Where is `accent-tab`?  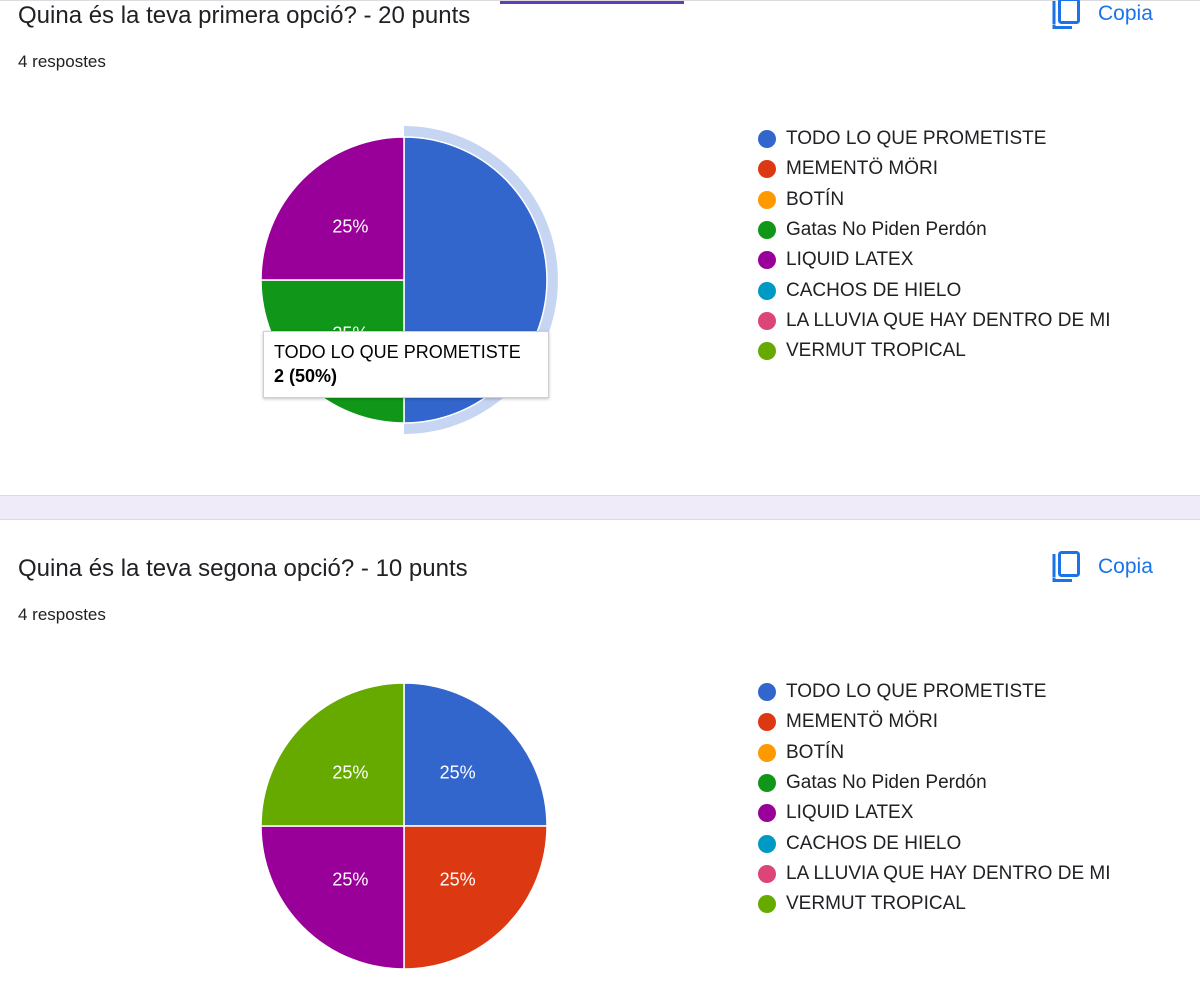 accent-tab is located at coordinates (592, 2).